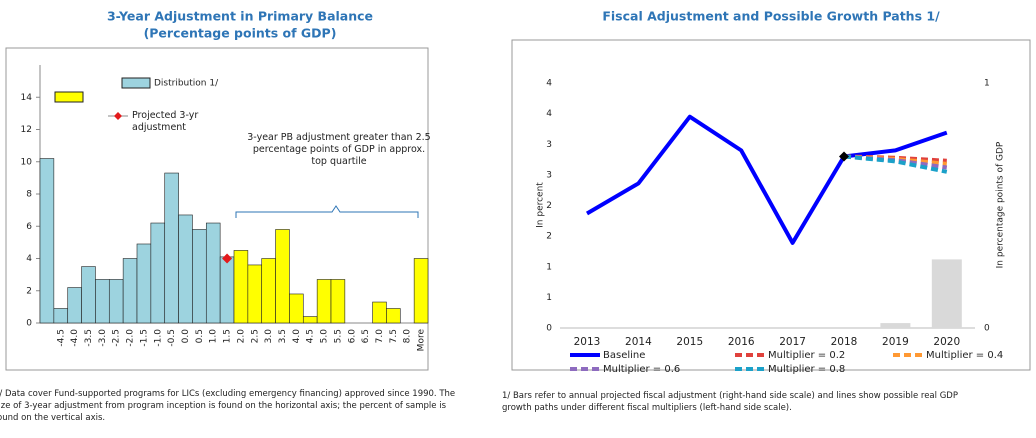 This screenshot has height=438, width=1036. What do you see at coordinates (641, 369) in the screenshot?
I see `legend-label: Multiplier = 0.6` at bounding box center [641, 369].